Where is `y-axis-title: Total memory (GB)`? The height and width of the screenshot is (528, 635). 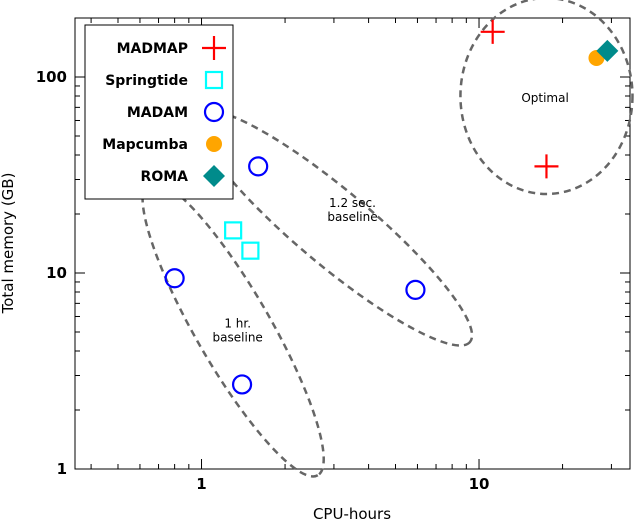 y-axis-title: Total memory (GB) is located at coordinates (8, 244).